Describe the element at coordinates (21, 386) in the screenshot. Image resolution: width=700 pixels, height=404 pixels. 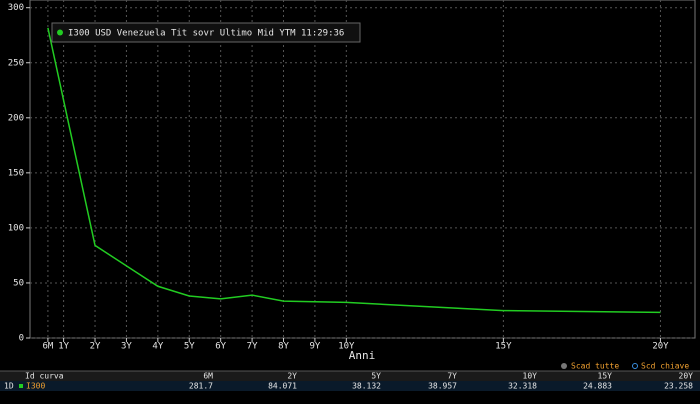
I see `row-marker` at that location.